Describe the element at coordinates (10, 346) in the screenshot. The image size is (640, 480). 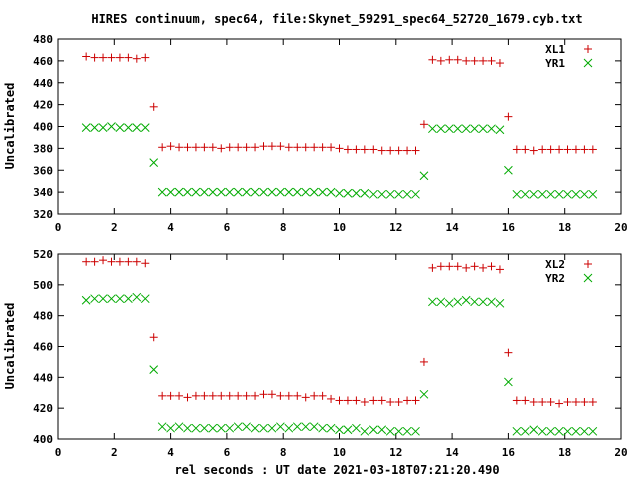
I see `bottom-y-axis-label: Uncalibrated` at that location.